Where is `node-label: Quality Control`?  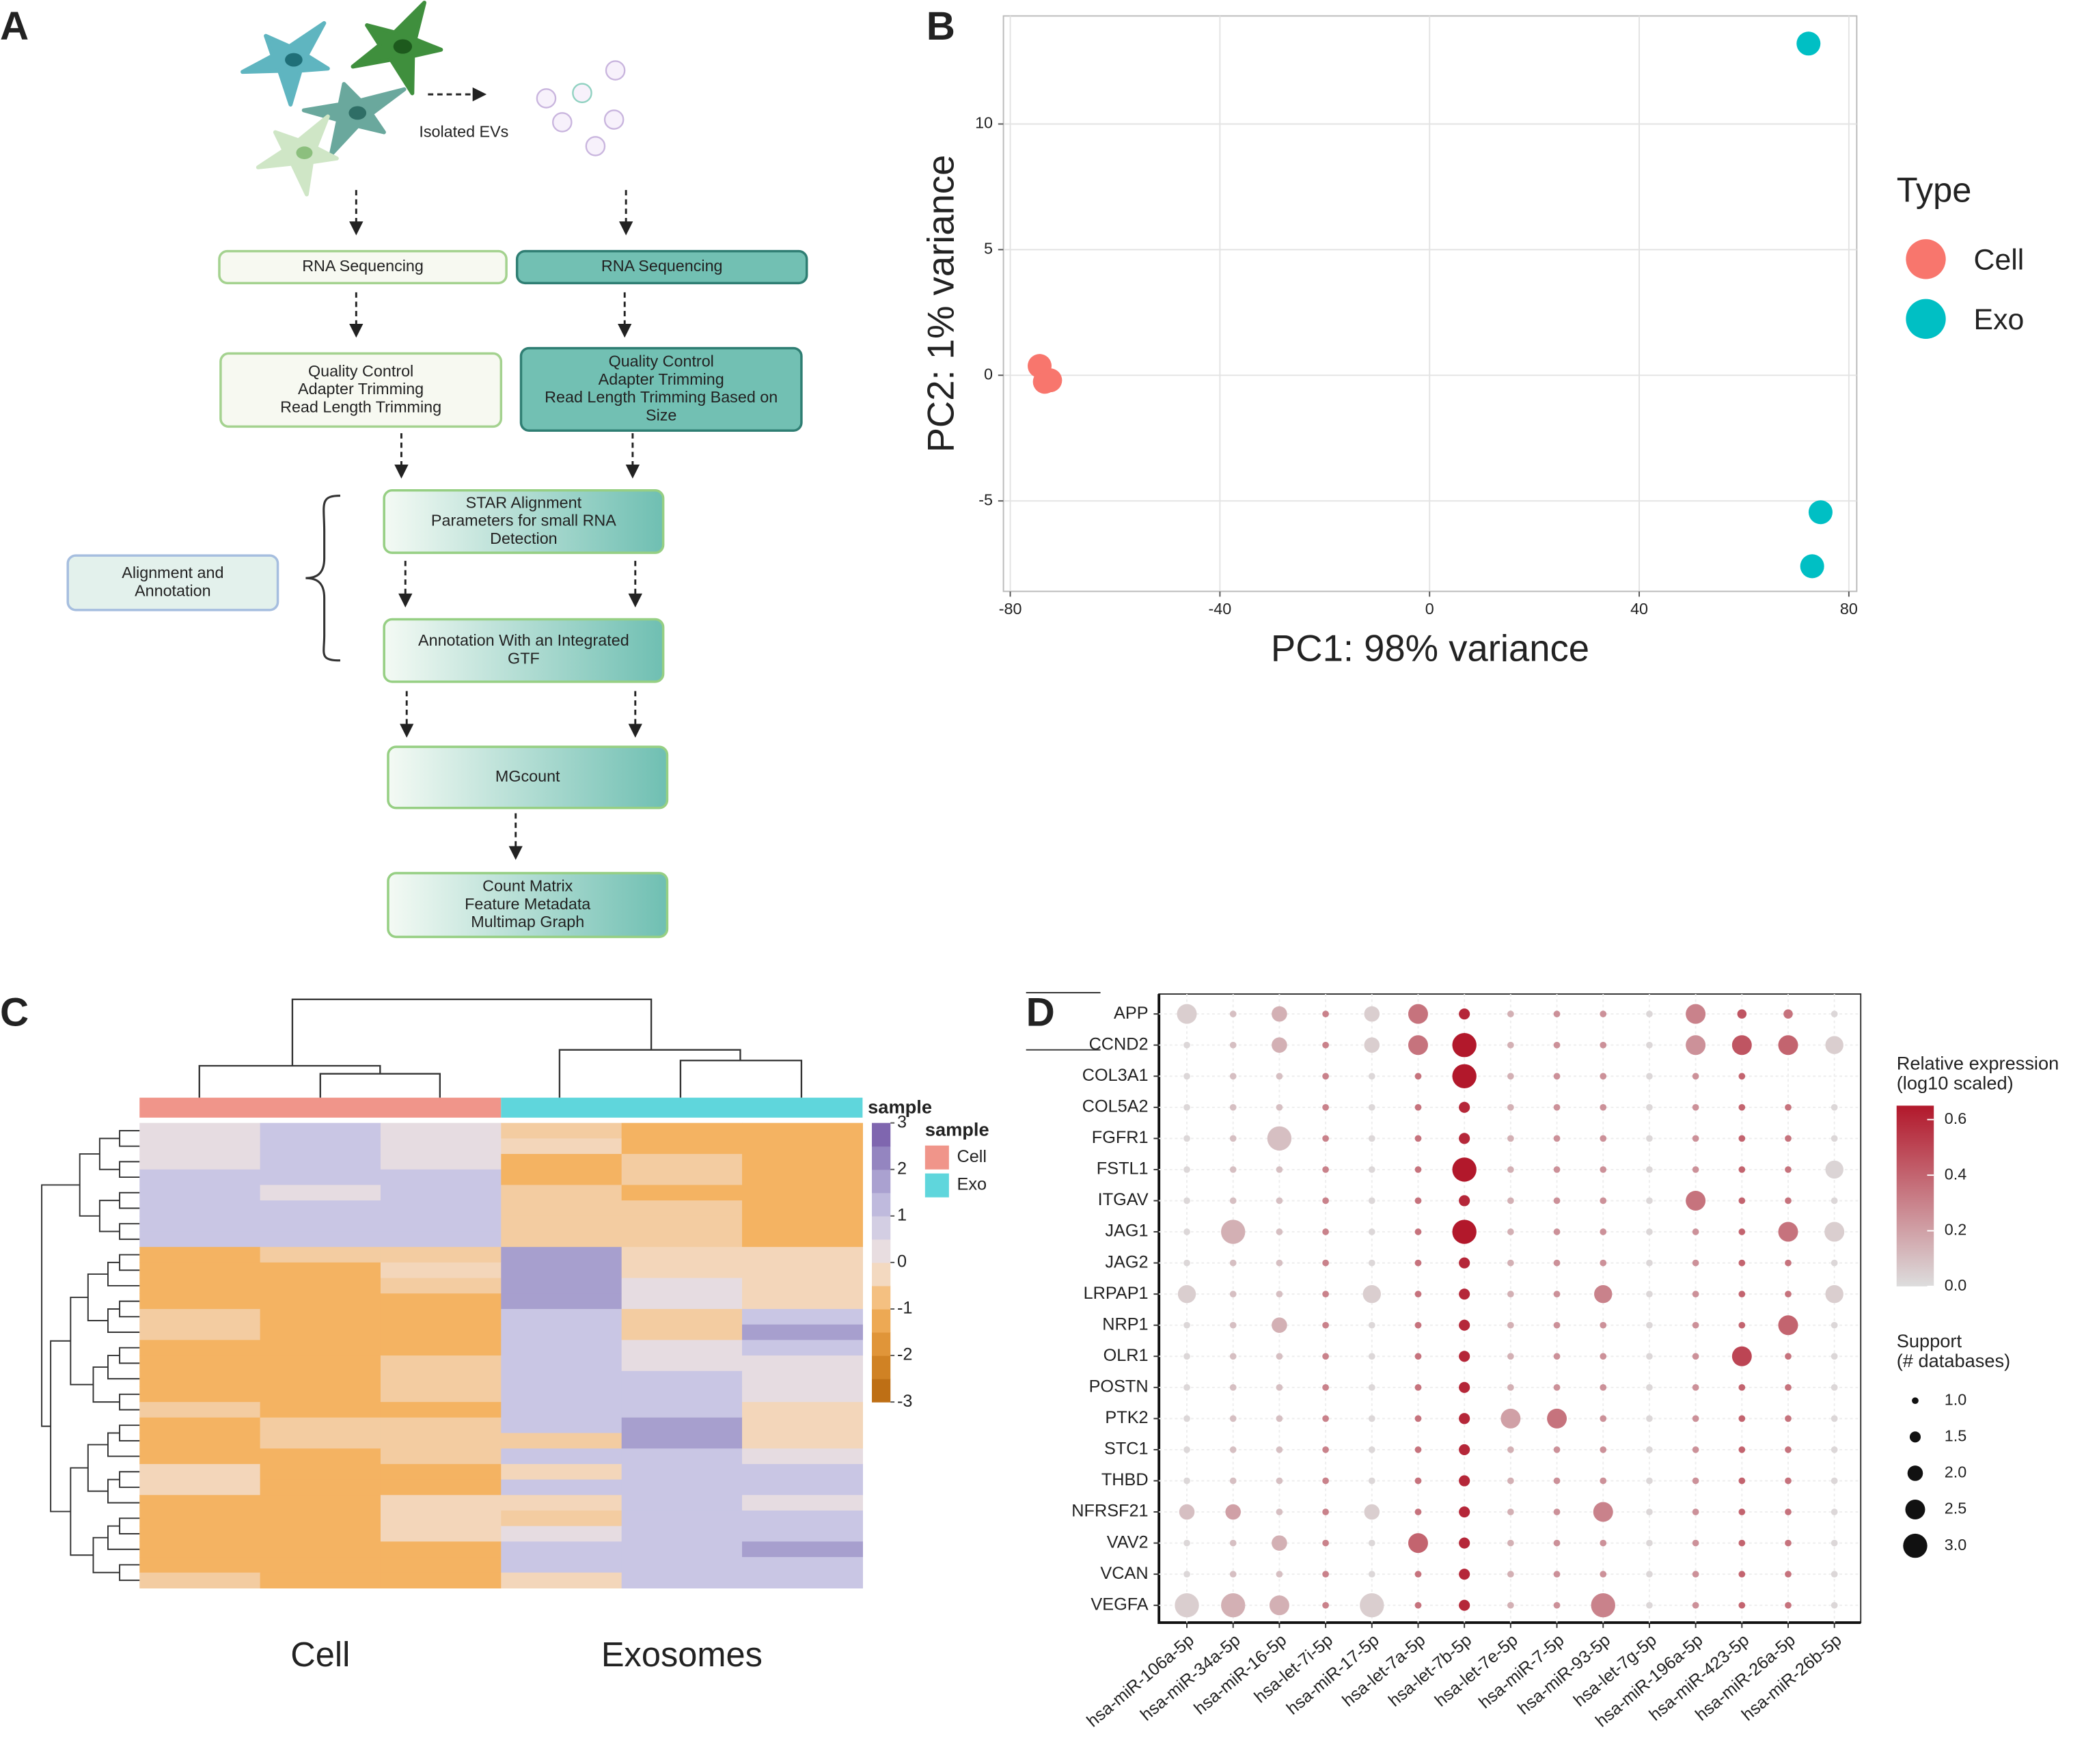
node-label: Quality Control is located at coordinates (661, 361).